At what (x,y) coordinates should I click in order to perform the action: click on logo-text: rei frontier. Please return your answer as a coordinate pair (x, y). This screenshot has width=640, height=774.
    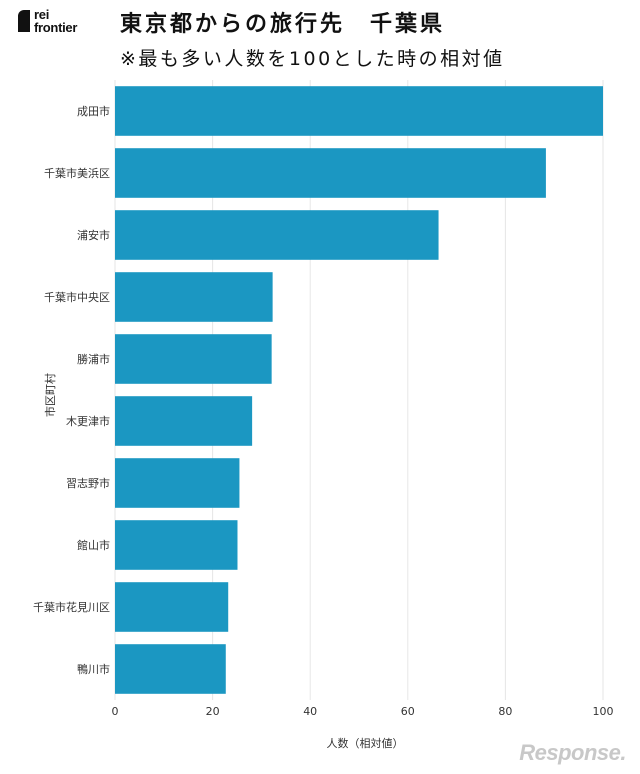
    Looking at the image, I should click on (55, 21).